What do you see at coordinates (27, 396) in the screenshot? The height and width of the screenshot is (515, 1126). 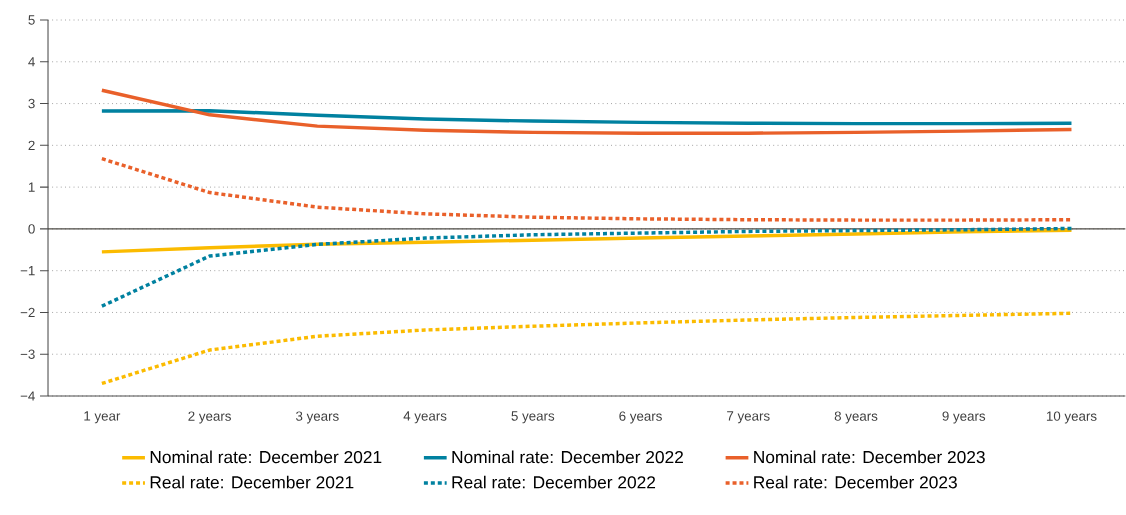 I see `y-tick-label: −4` at bounding box center [27, 396].